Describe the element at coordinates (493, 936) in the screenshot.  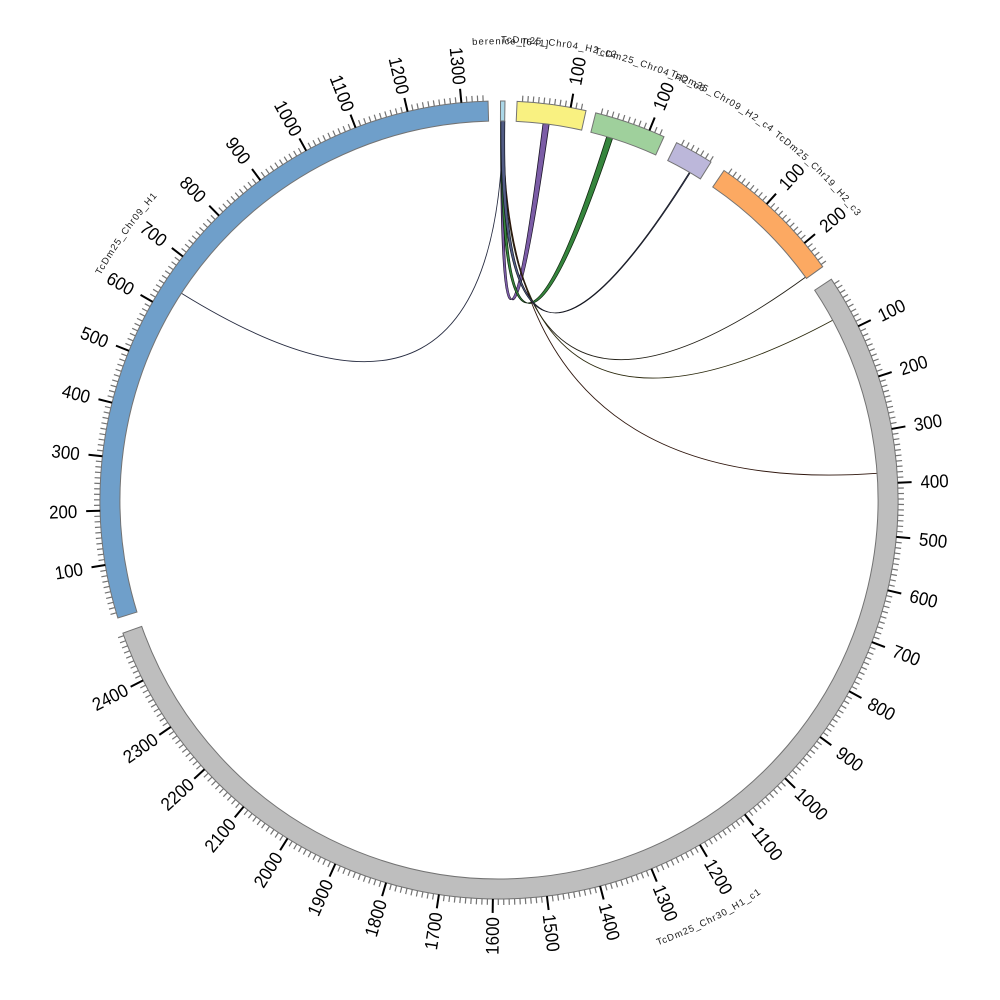
I see `svg-text: 1600` at that location.